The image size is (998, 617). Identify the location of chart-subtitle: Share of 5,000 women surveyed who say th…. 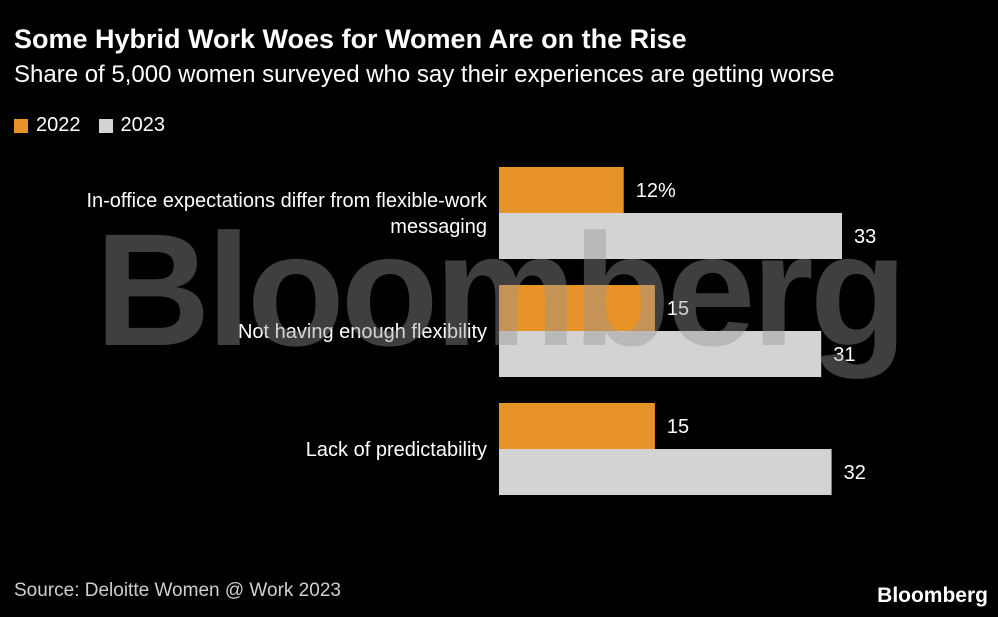
(424, 74).